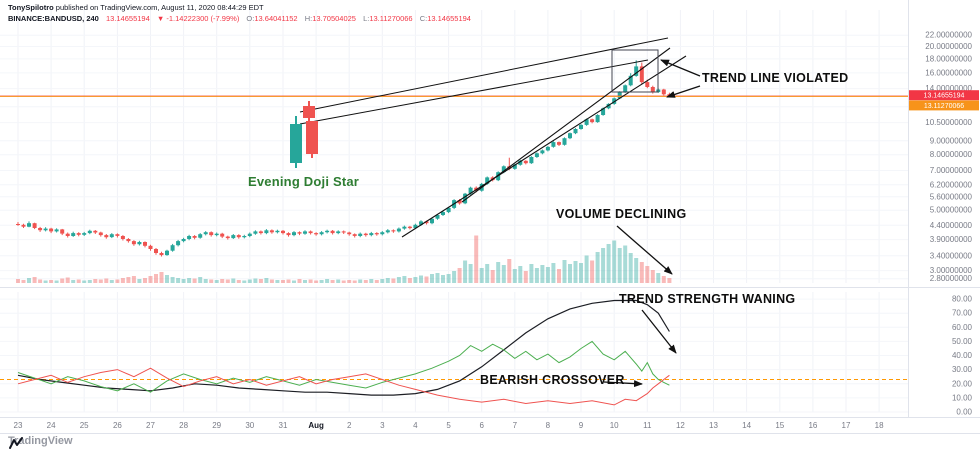 The height and width of the screenshot is (450, 980). Describe the element at coordinates (962, 355) in the screenshot. I see `svg-text: 40.00` at that location.